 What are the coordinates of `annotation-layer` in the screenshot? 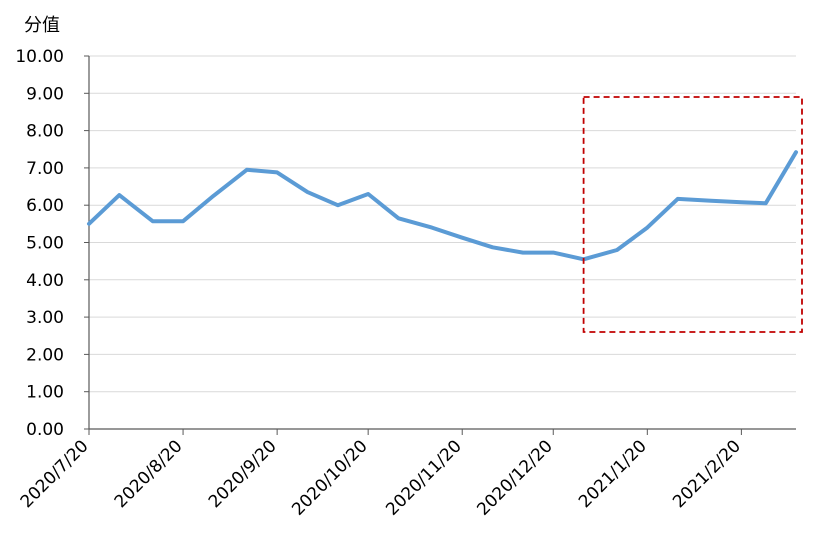 It's located at (692, 214).